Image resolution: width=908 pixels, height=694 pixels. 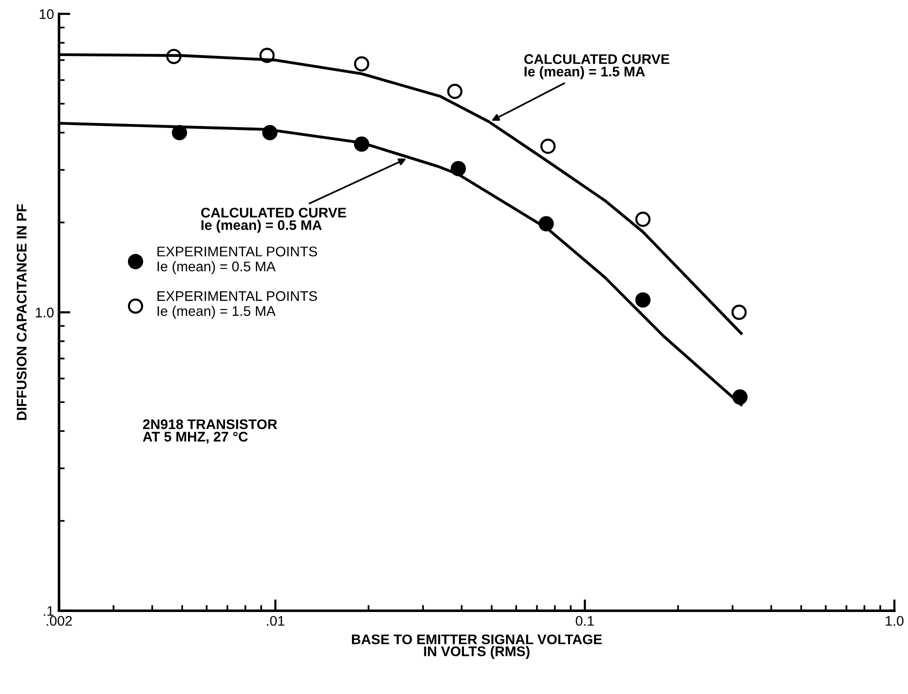 What do you see at coordinates (47, 14) in the screenshot?
I see `y-tick-label: 10` at bounding box center [47, 14].